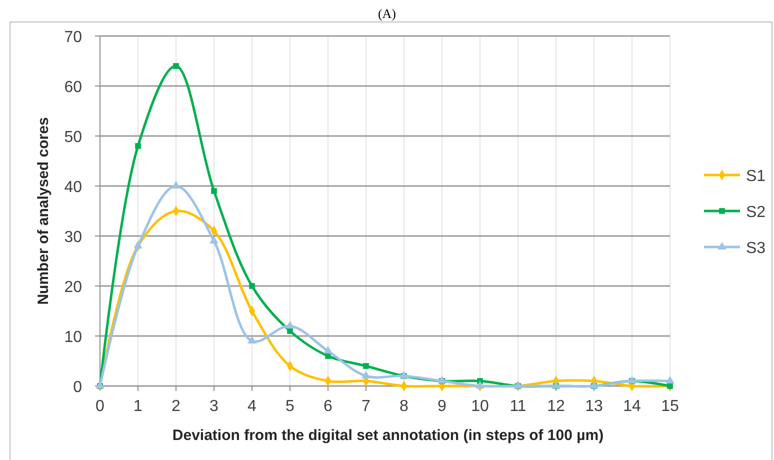 Image resolution: width=774 pixels, height=460 pixels. I want to click on x-tick-label: 4, so click(252, 406).